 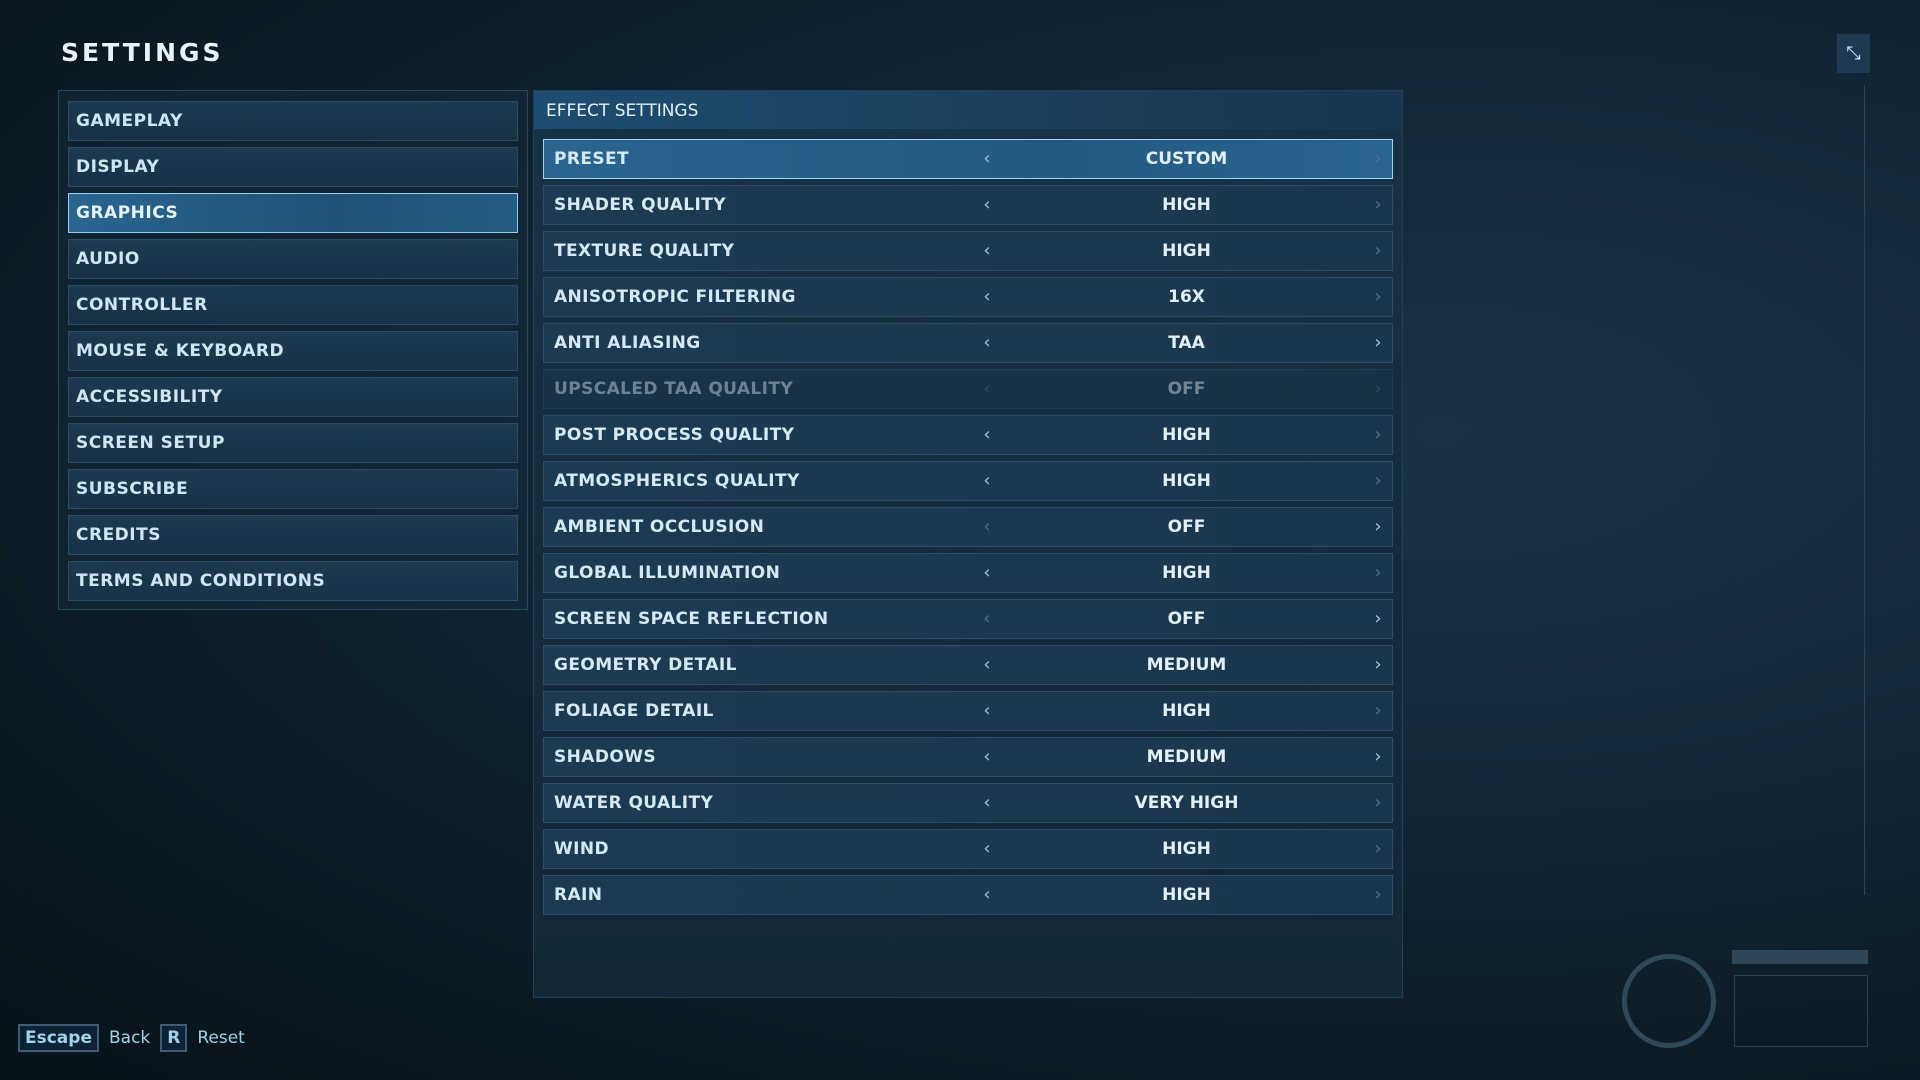 What do you see at coordinates (293, 305) in the screenshot?
I see `sidebar-item-controller: CONTROLLER` at bounding box center [293, 305].